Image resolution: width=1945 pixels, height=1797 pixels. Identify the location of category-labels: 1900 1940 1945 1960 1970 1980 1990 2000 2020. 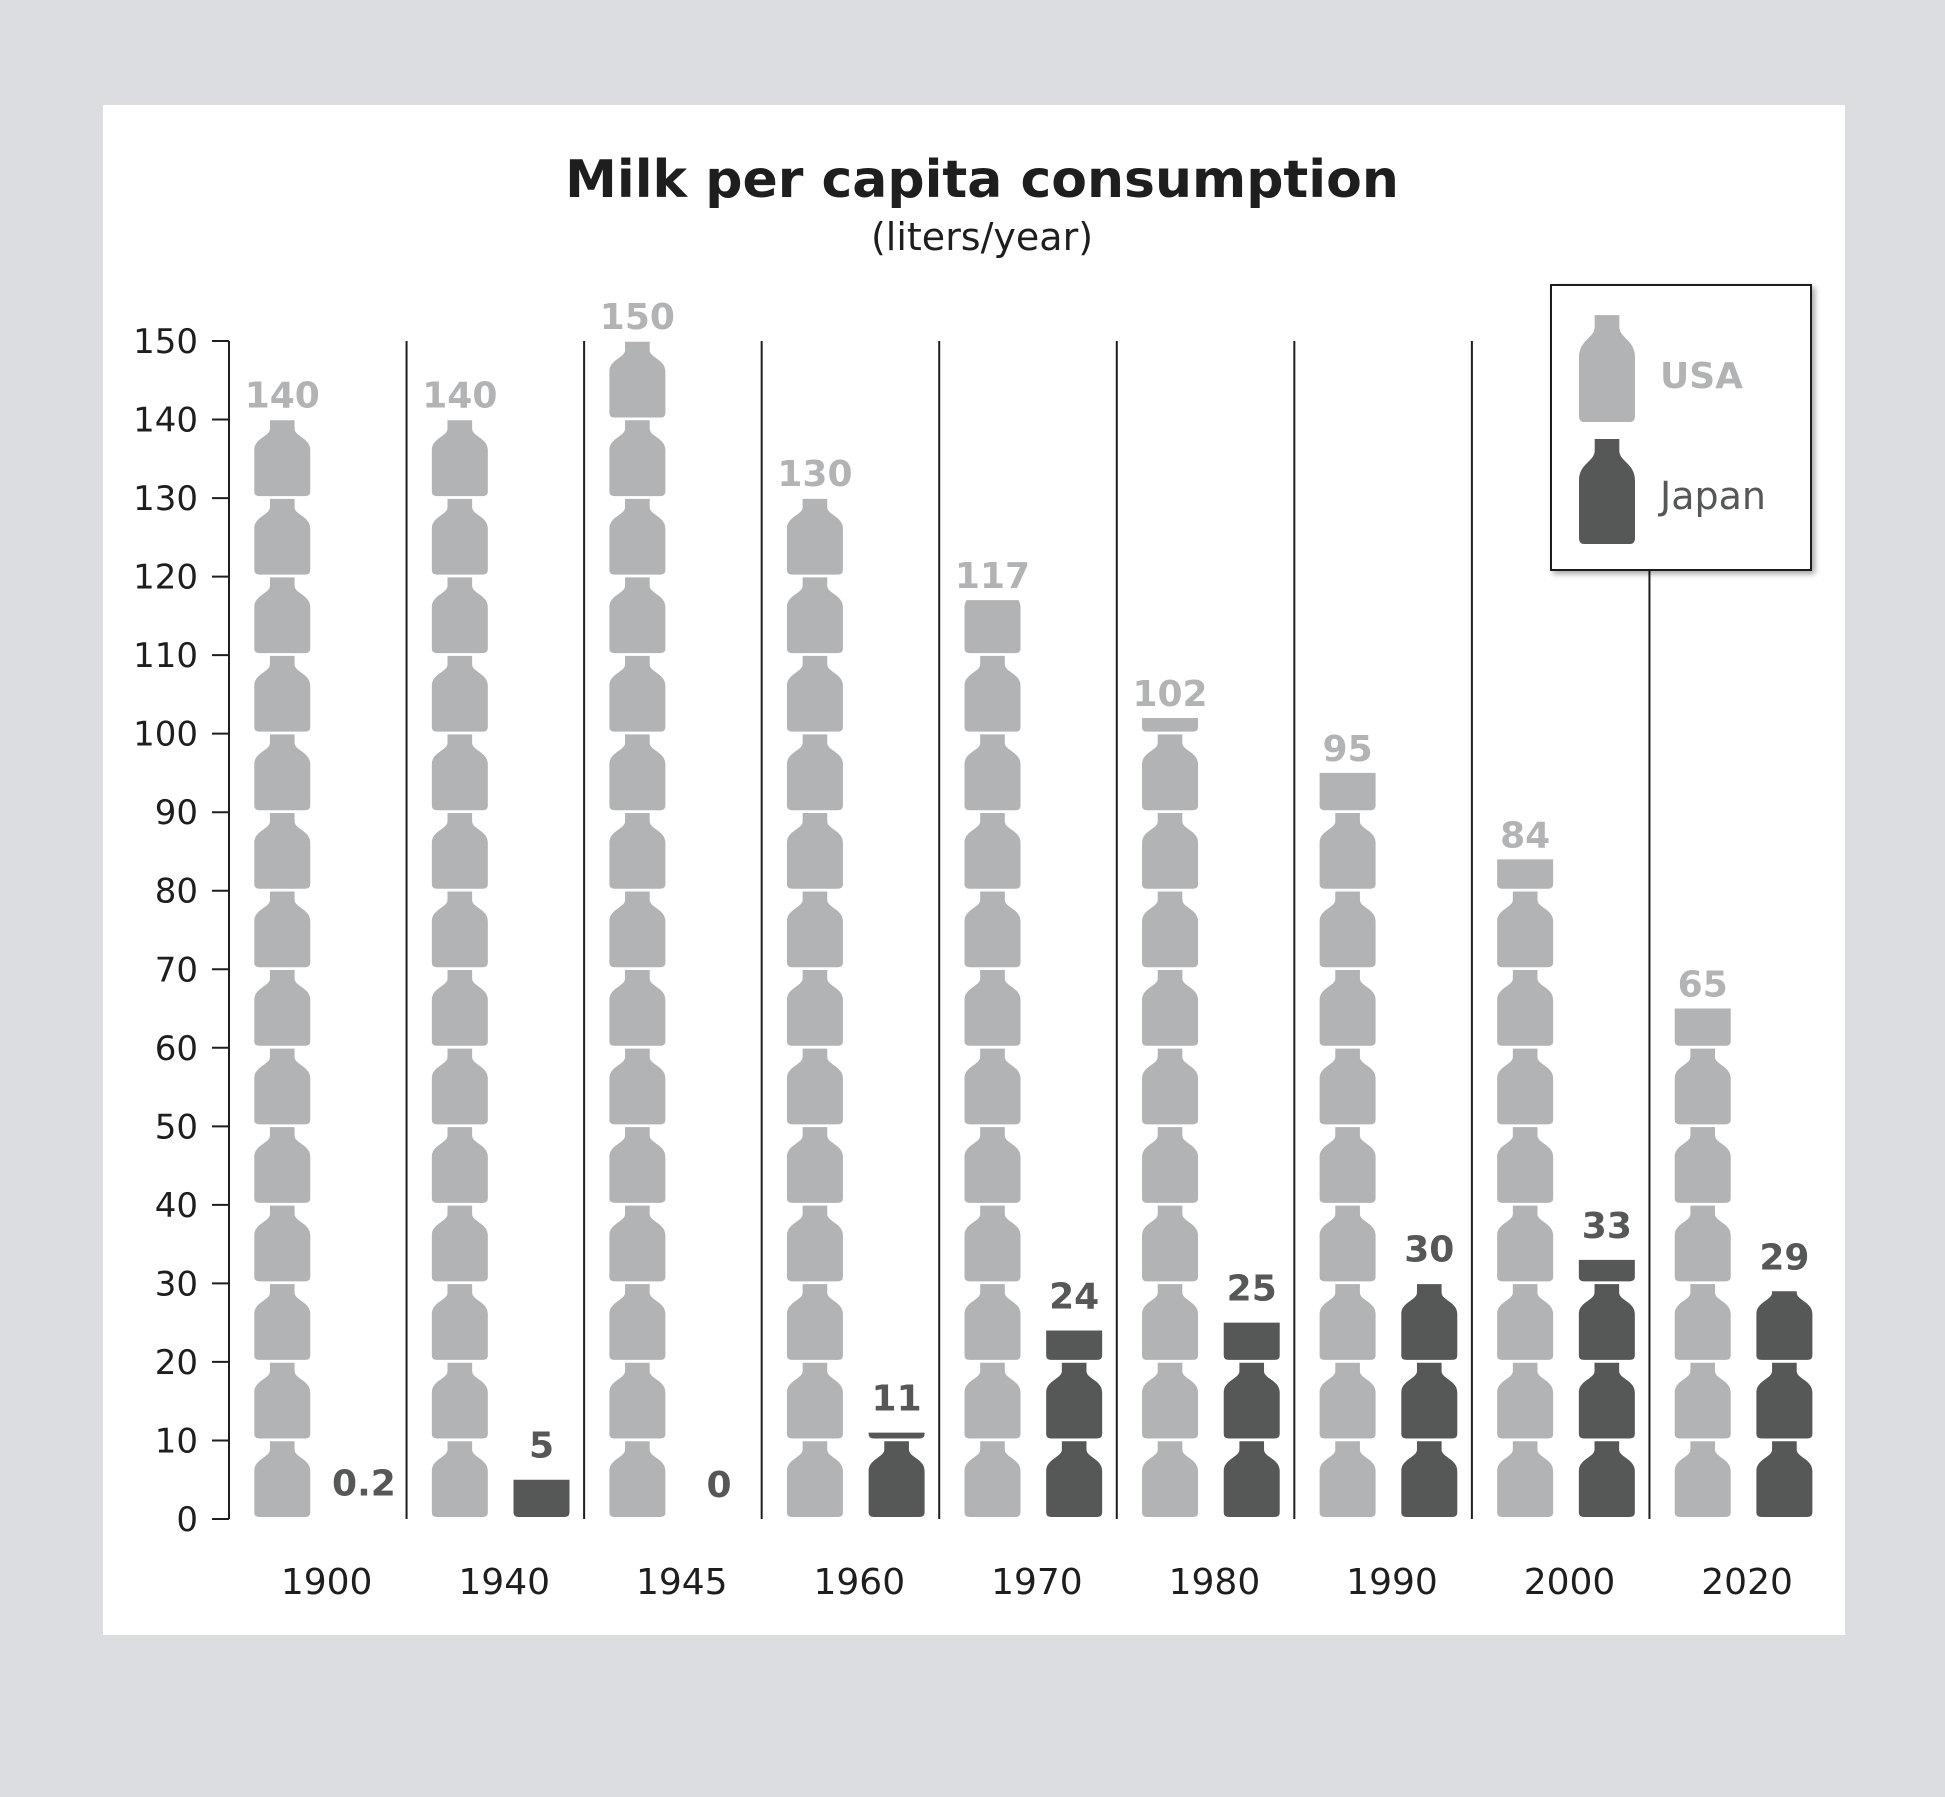
(1037, 1582).